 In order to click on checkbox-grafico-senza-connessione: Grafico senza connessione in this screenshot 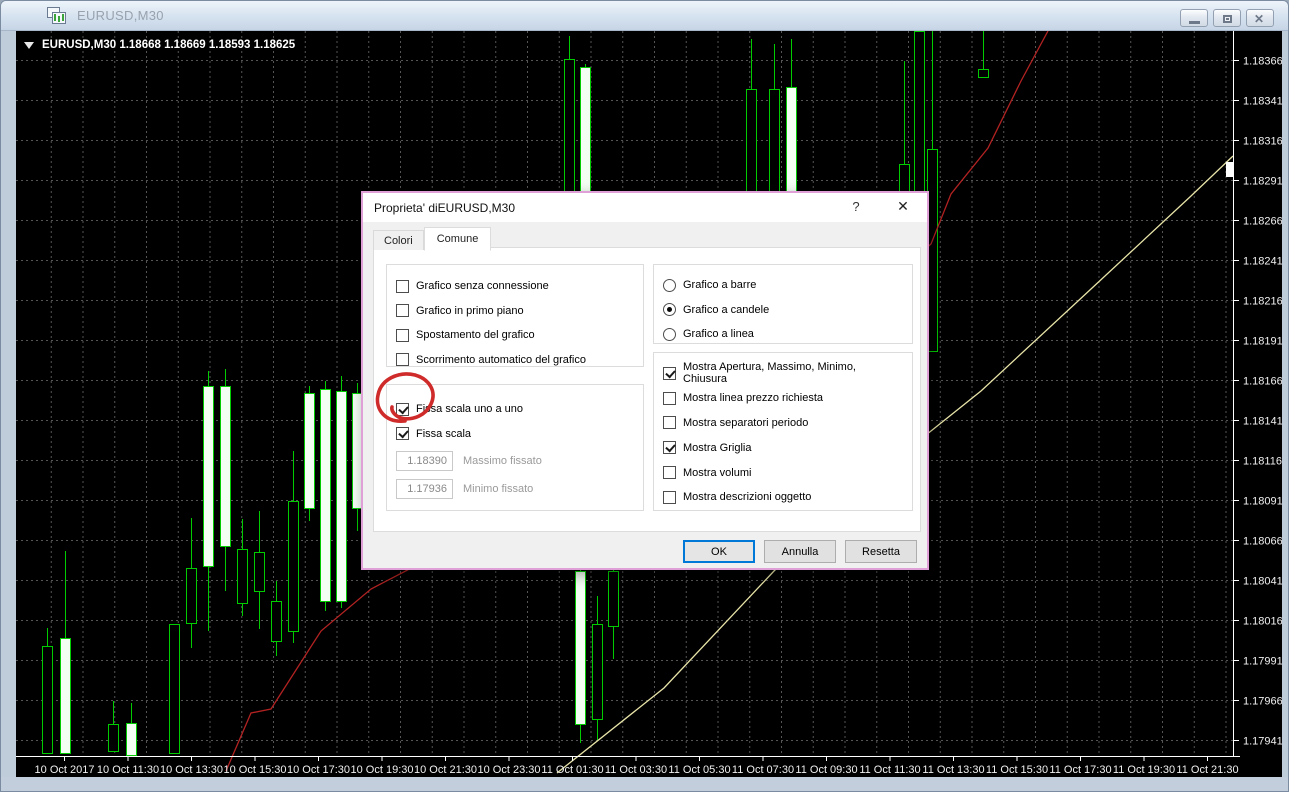, I will do `click(515, 286)`.